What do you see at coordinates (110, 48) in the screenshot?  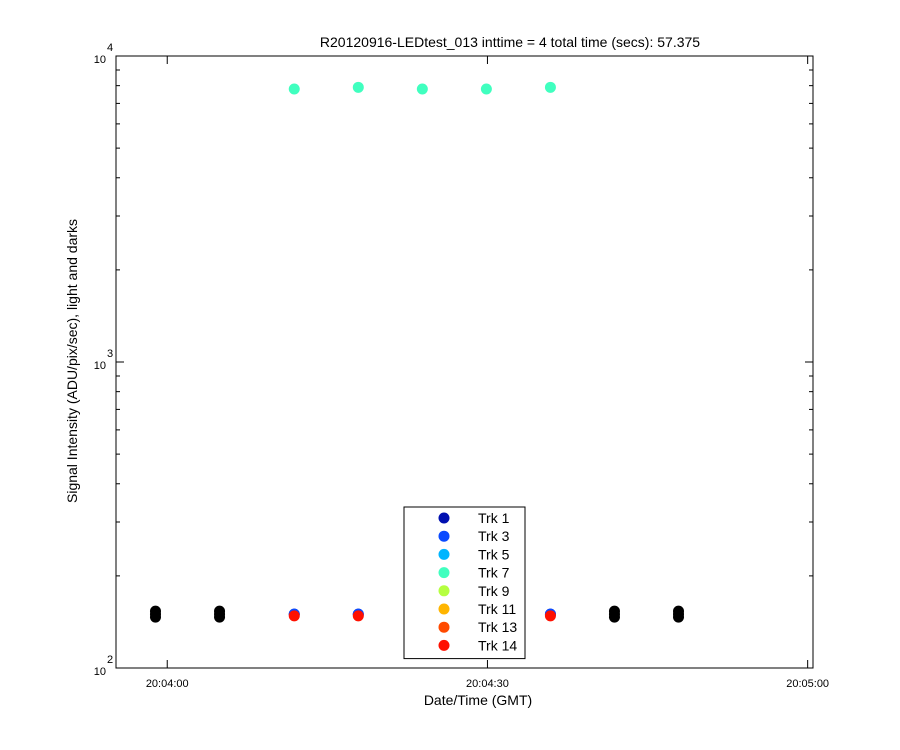 I see `y-tick-exponent: 4` at bounding box center [110, 48].